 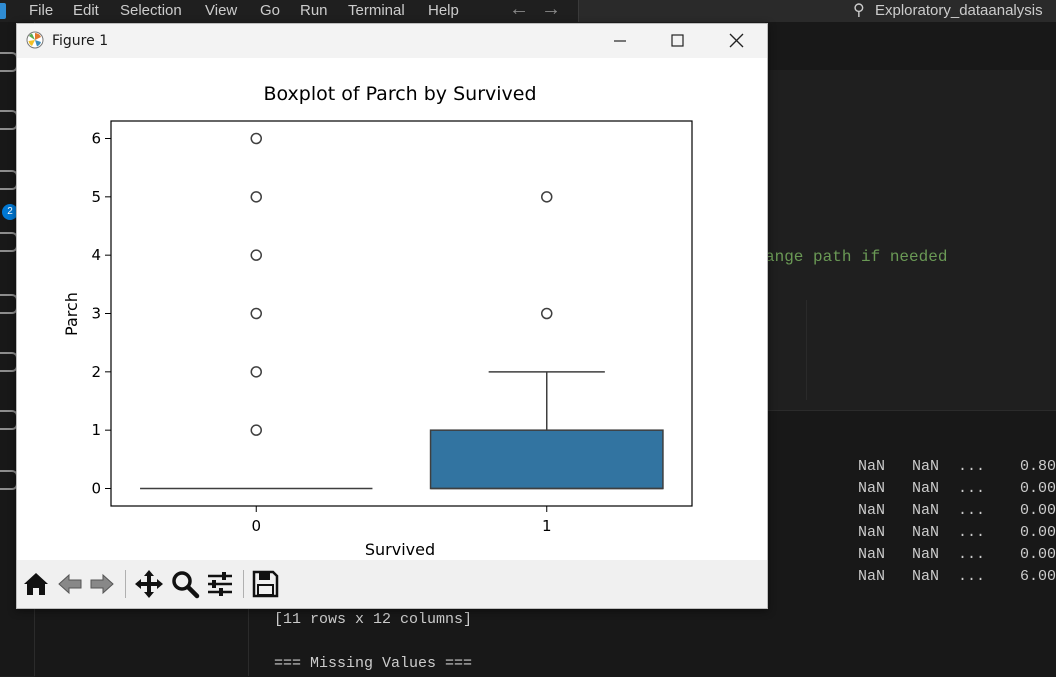 What do you see at coordinates (856, 257) in the screenshot?
I see `editor-code-line: ange path if needed` at bounding box center [856, 257].